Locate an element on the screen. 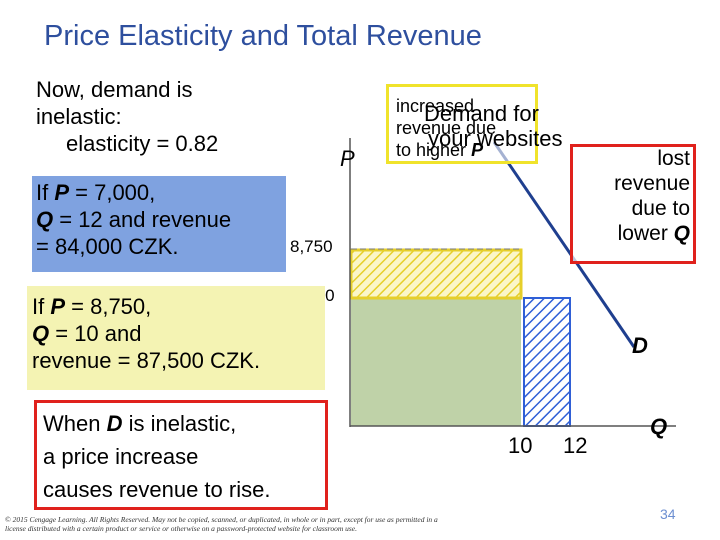 This screenshot has height=540, width=720. rule-line-1-var: D is located at coordinates (114, 423).